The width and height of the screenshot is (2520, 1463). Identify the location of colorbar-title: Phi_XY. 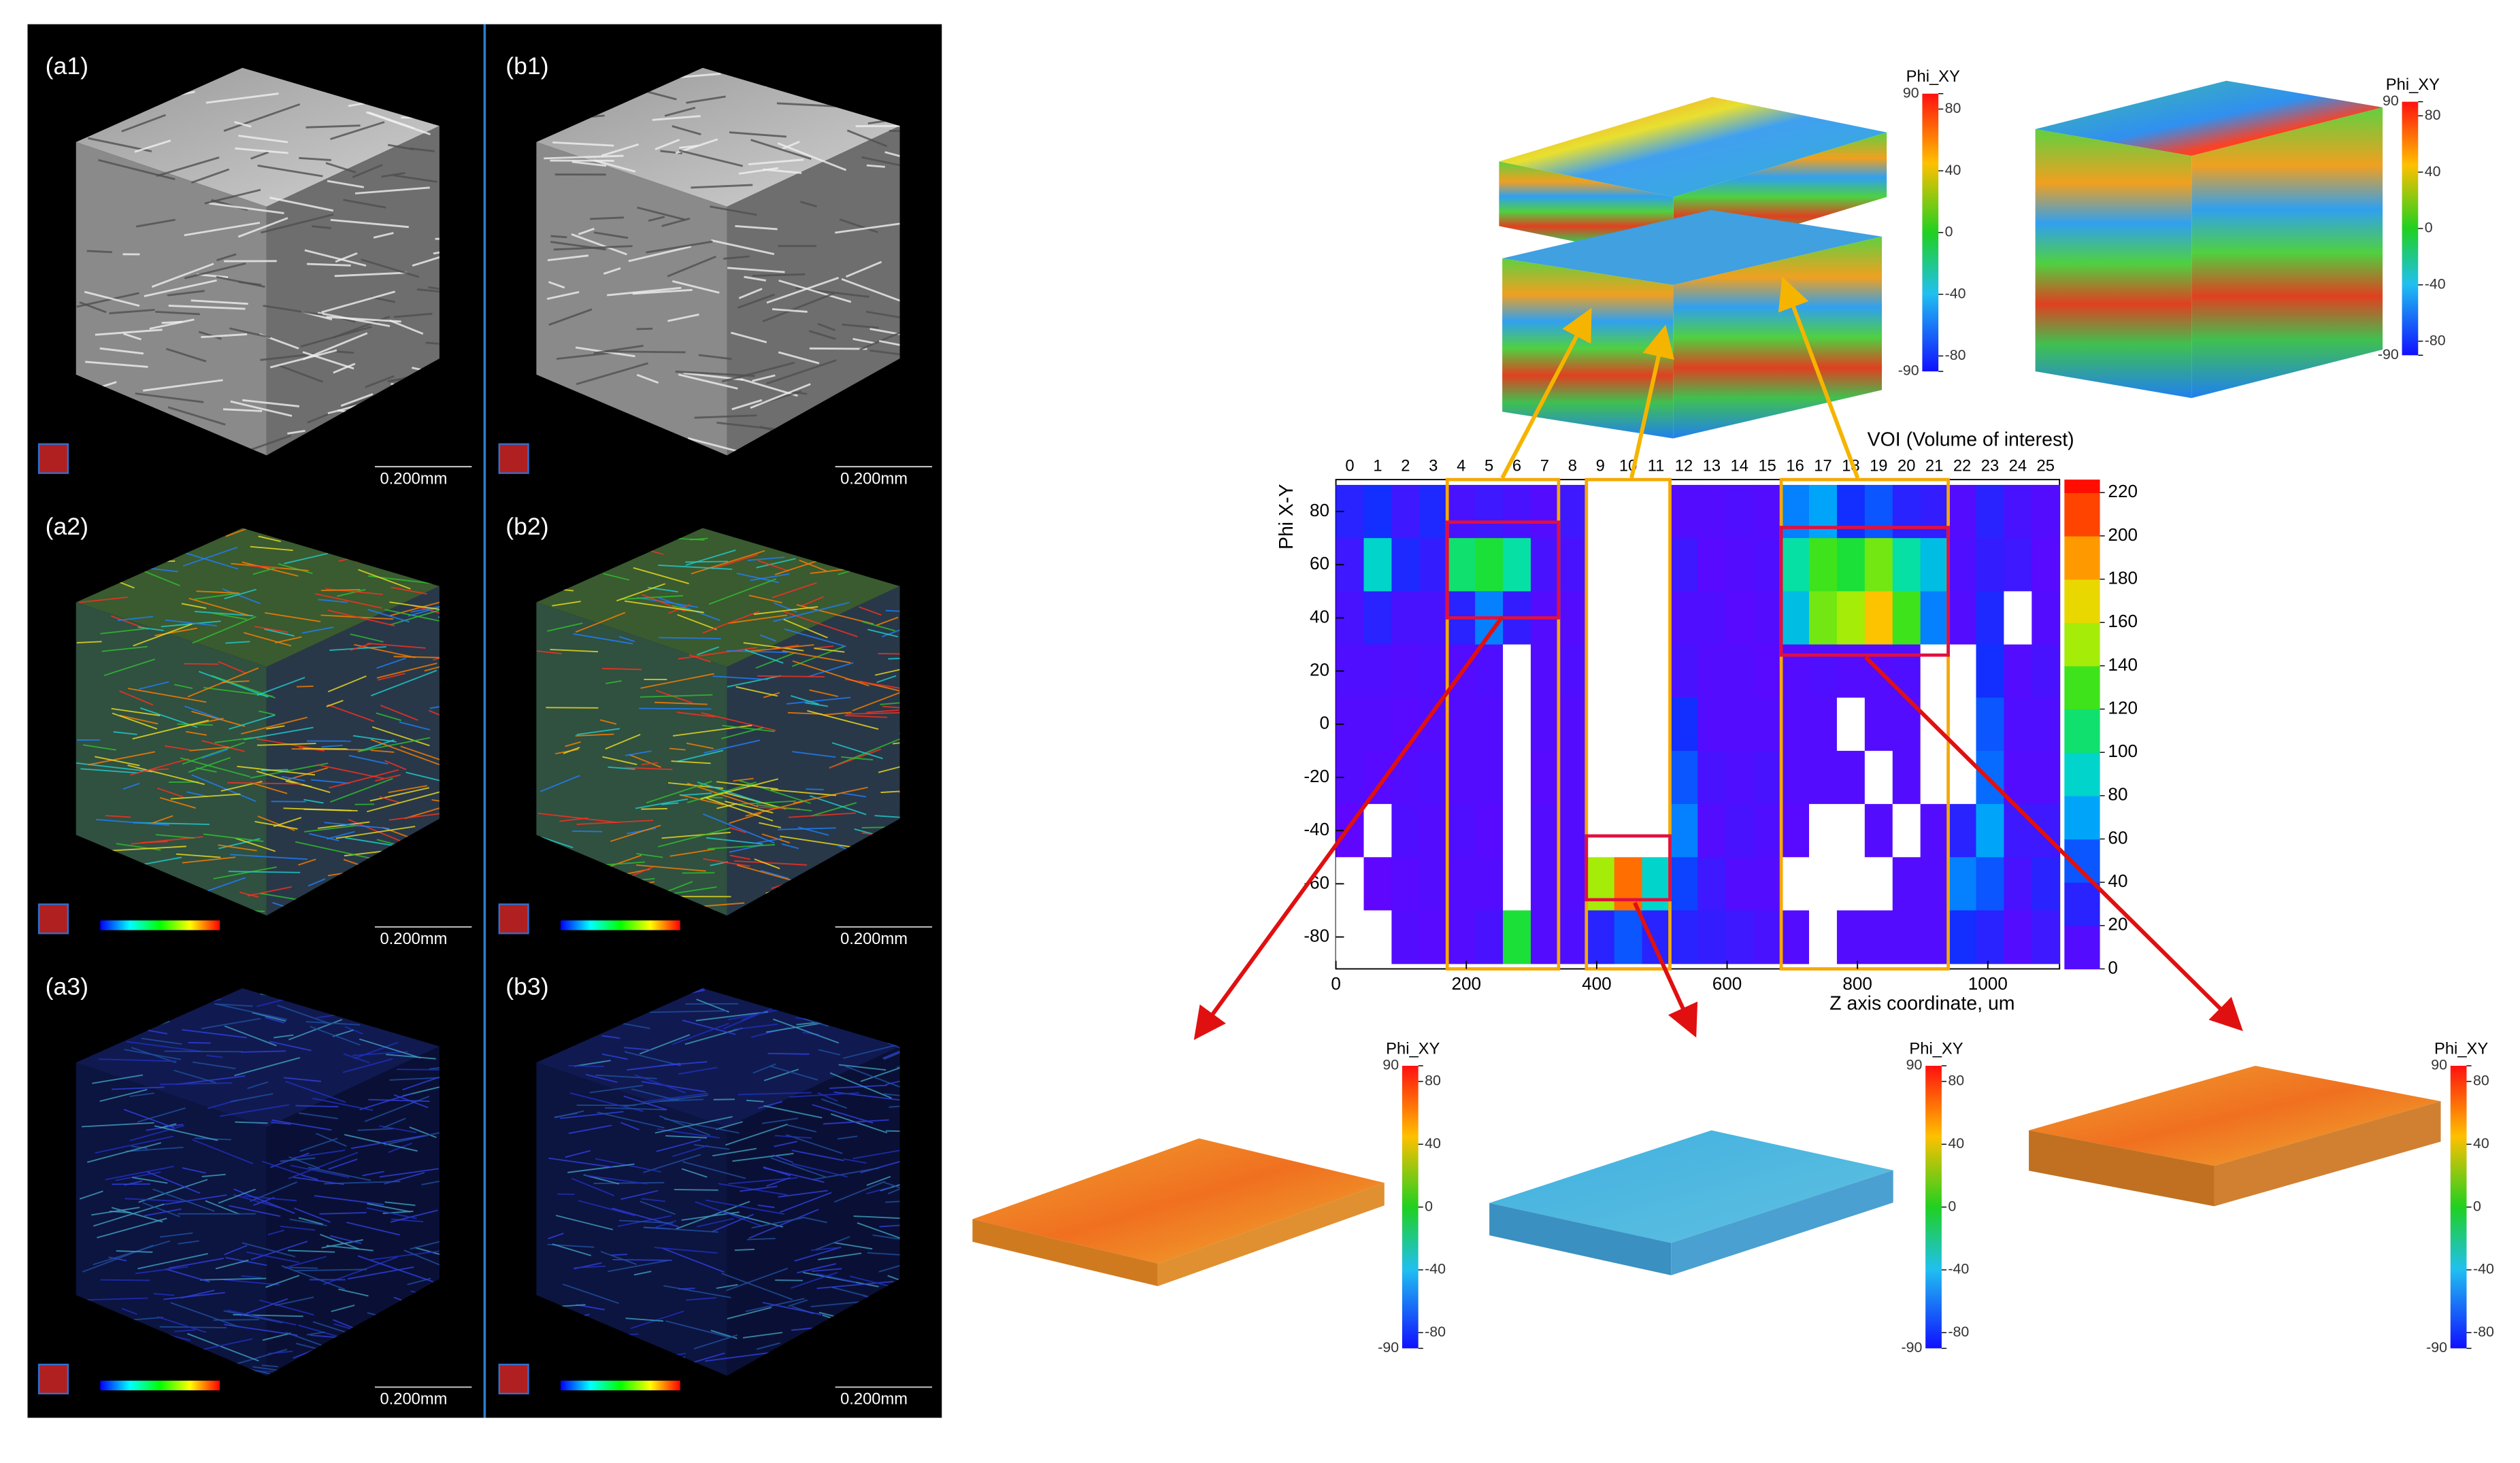
(2461, 1049).